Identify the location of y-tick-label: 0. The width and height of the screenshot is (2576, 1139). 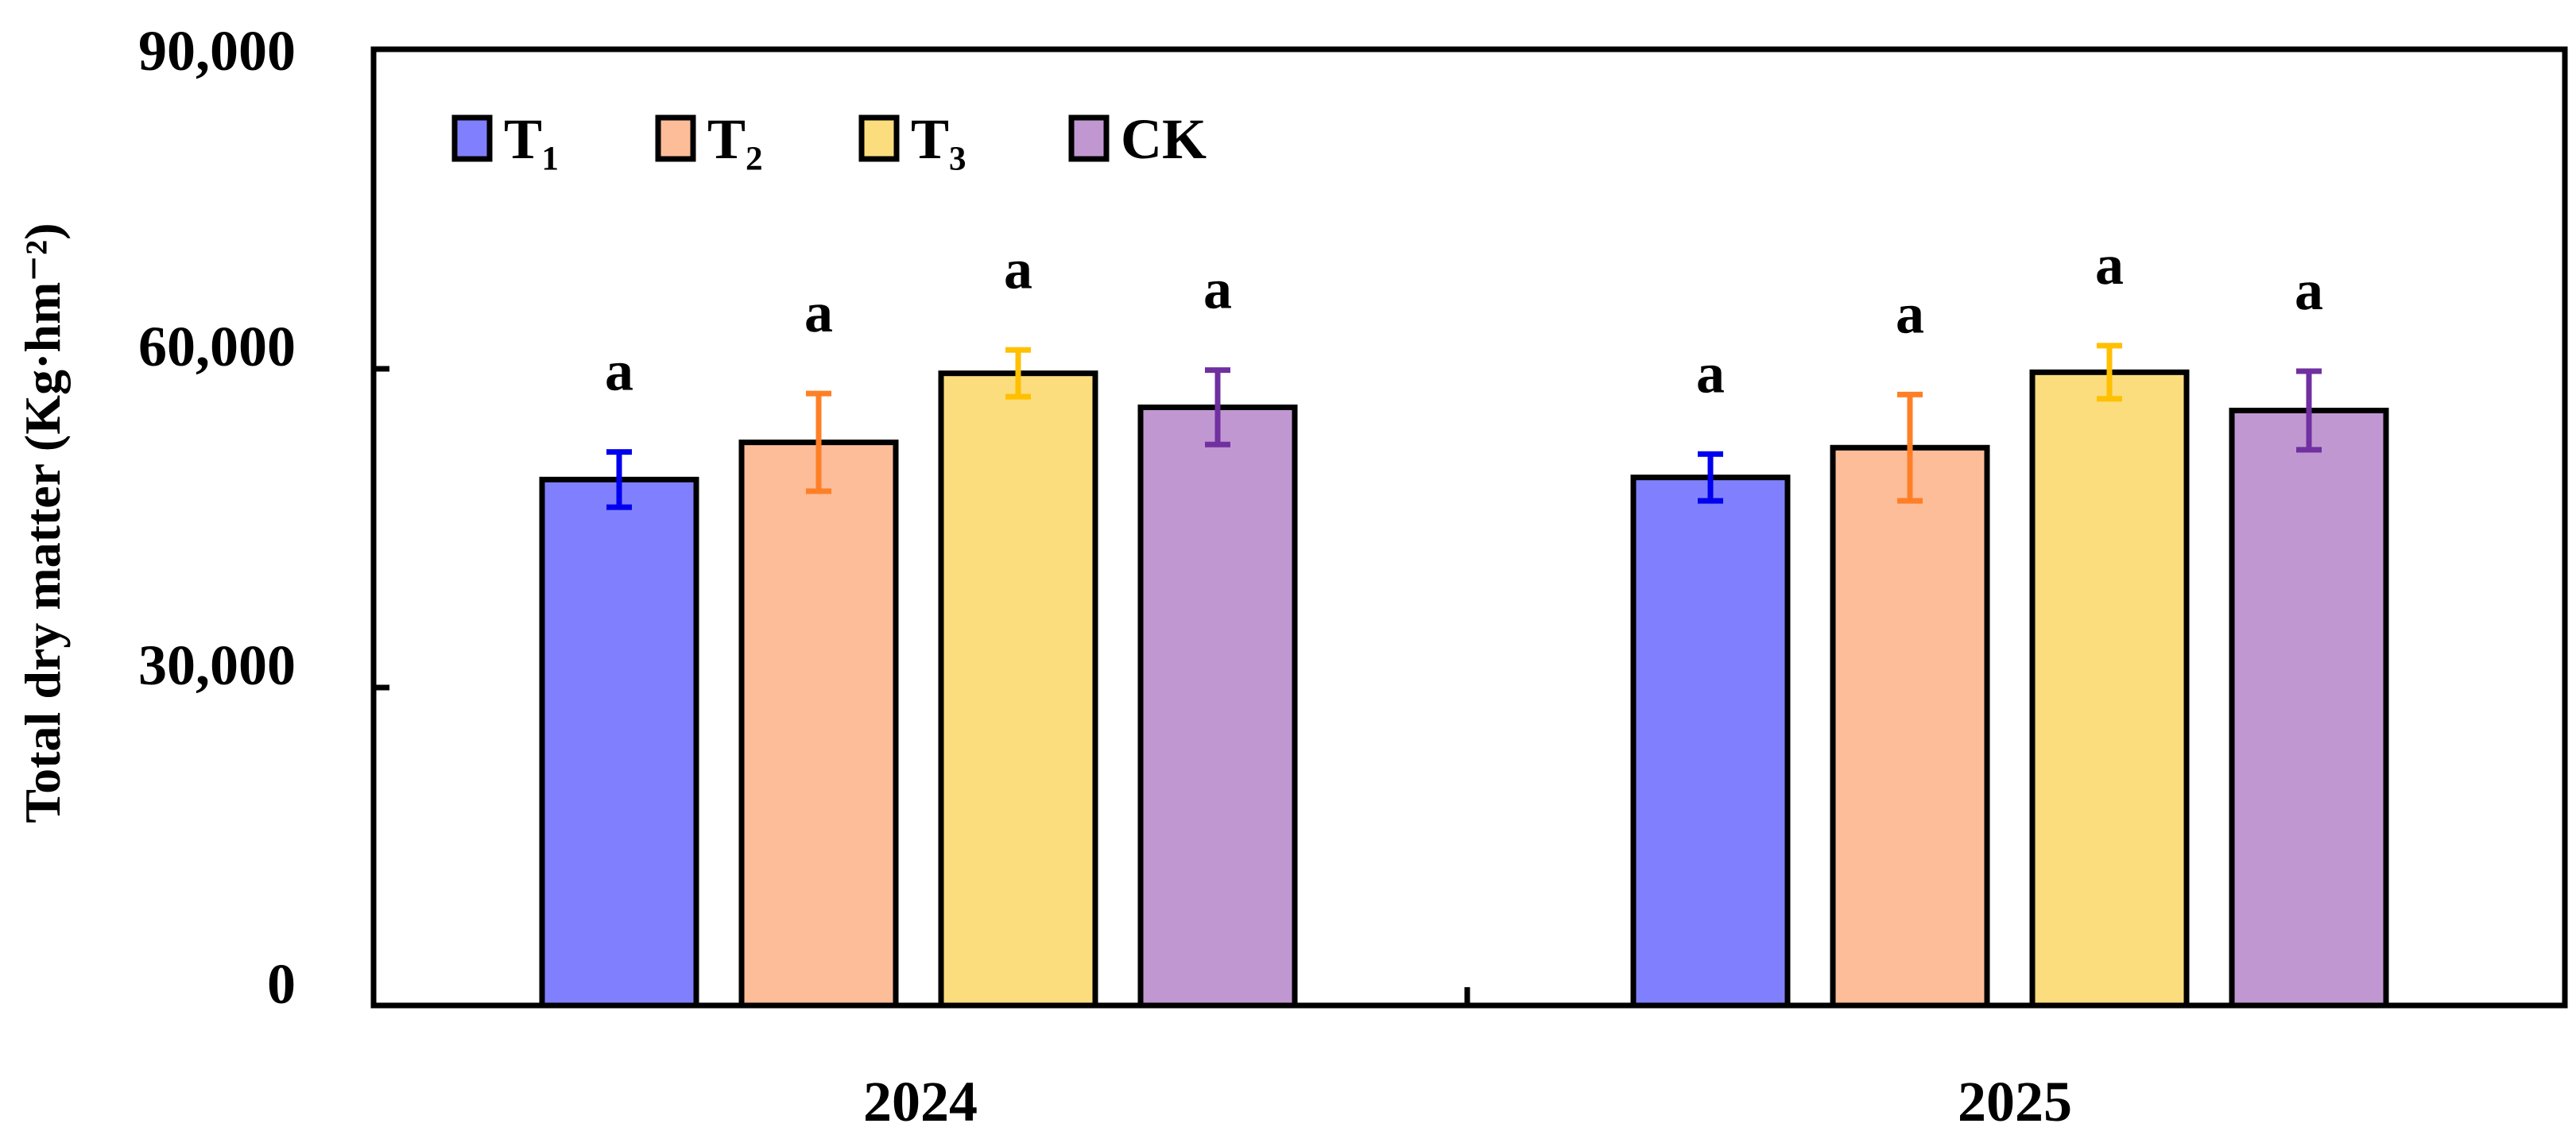
(281, 984).